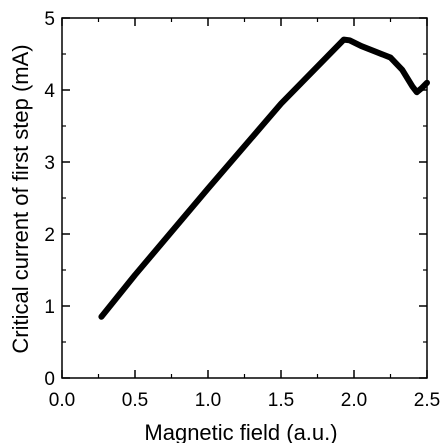 The width and height of the screenshot is (443, 443). What do you see at coordinates (49, 379) in the screenshot?
I see `y-tick-label: 0` at bounding box center [49, 379].